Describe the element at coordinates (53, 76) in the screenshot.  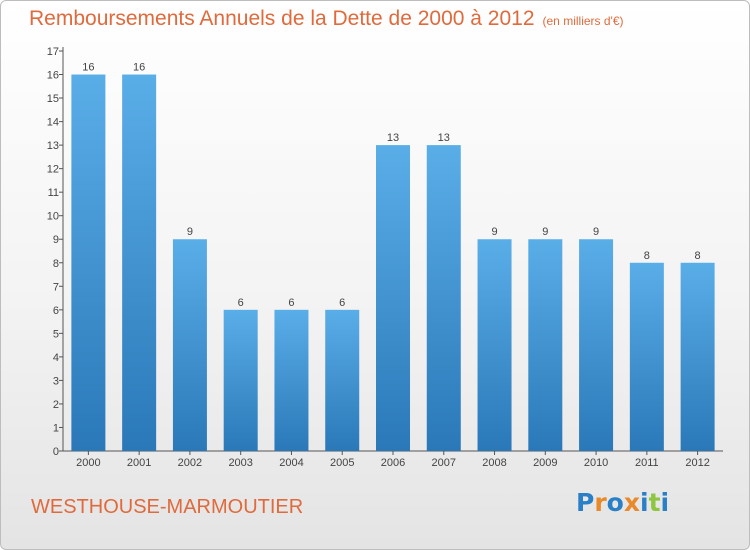
I see `y-tick-label: 16` at that location.